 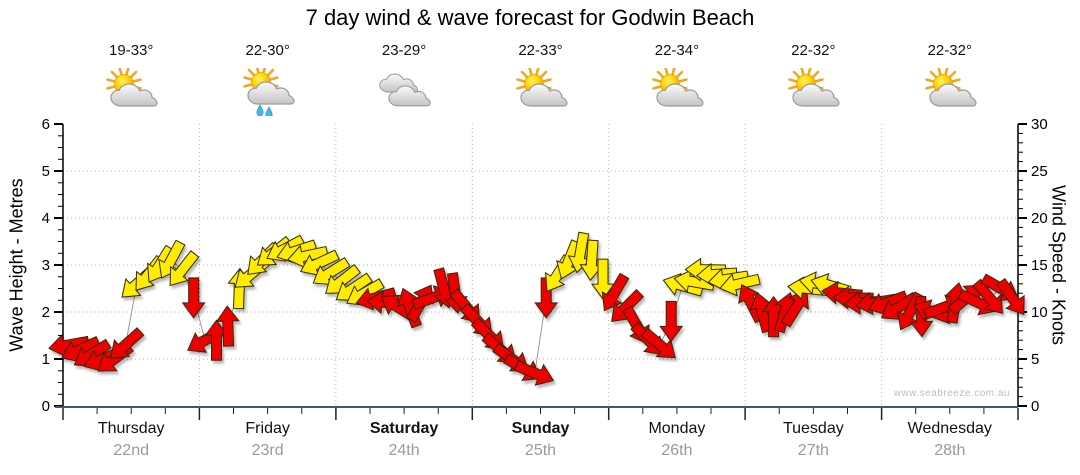 I want to click on day-name-label: Wednesday, so click(x=949, y=428).